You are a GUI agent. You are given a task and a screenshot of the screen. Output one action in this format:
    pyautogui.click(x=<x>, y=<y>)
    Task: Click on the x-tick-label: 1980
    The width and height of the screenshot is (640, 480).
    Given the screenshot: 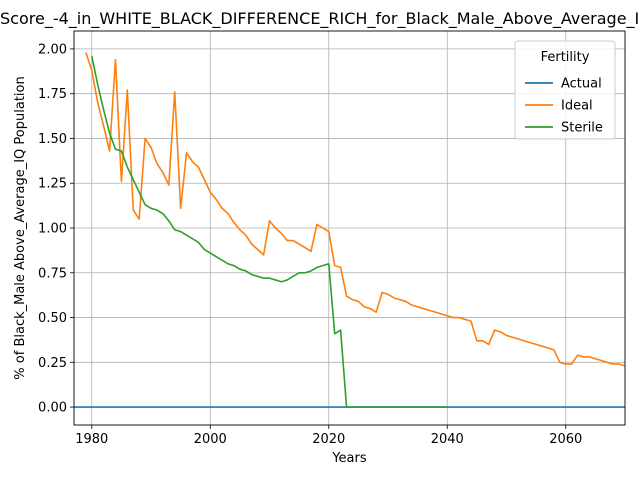 What is the action you would take?
    pyautogui.click(x=91, y=439)
    